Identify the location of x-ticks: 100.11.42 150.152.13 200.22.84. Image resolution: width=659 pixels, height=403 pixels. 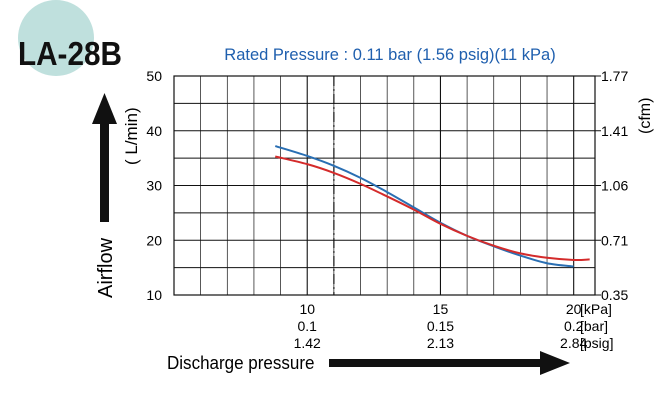
(441, 326).